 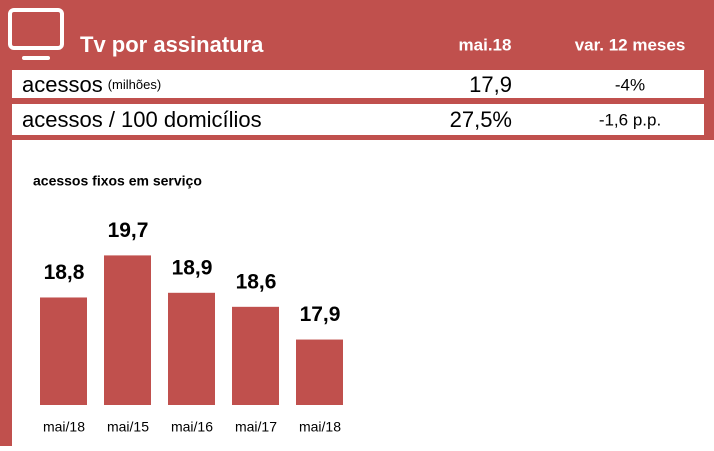 What do you see at coordinates (172, 44) in the screenshot?
I see `header-title: Tv por assinatura` at bounding box center [172, 44].